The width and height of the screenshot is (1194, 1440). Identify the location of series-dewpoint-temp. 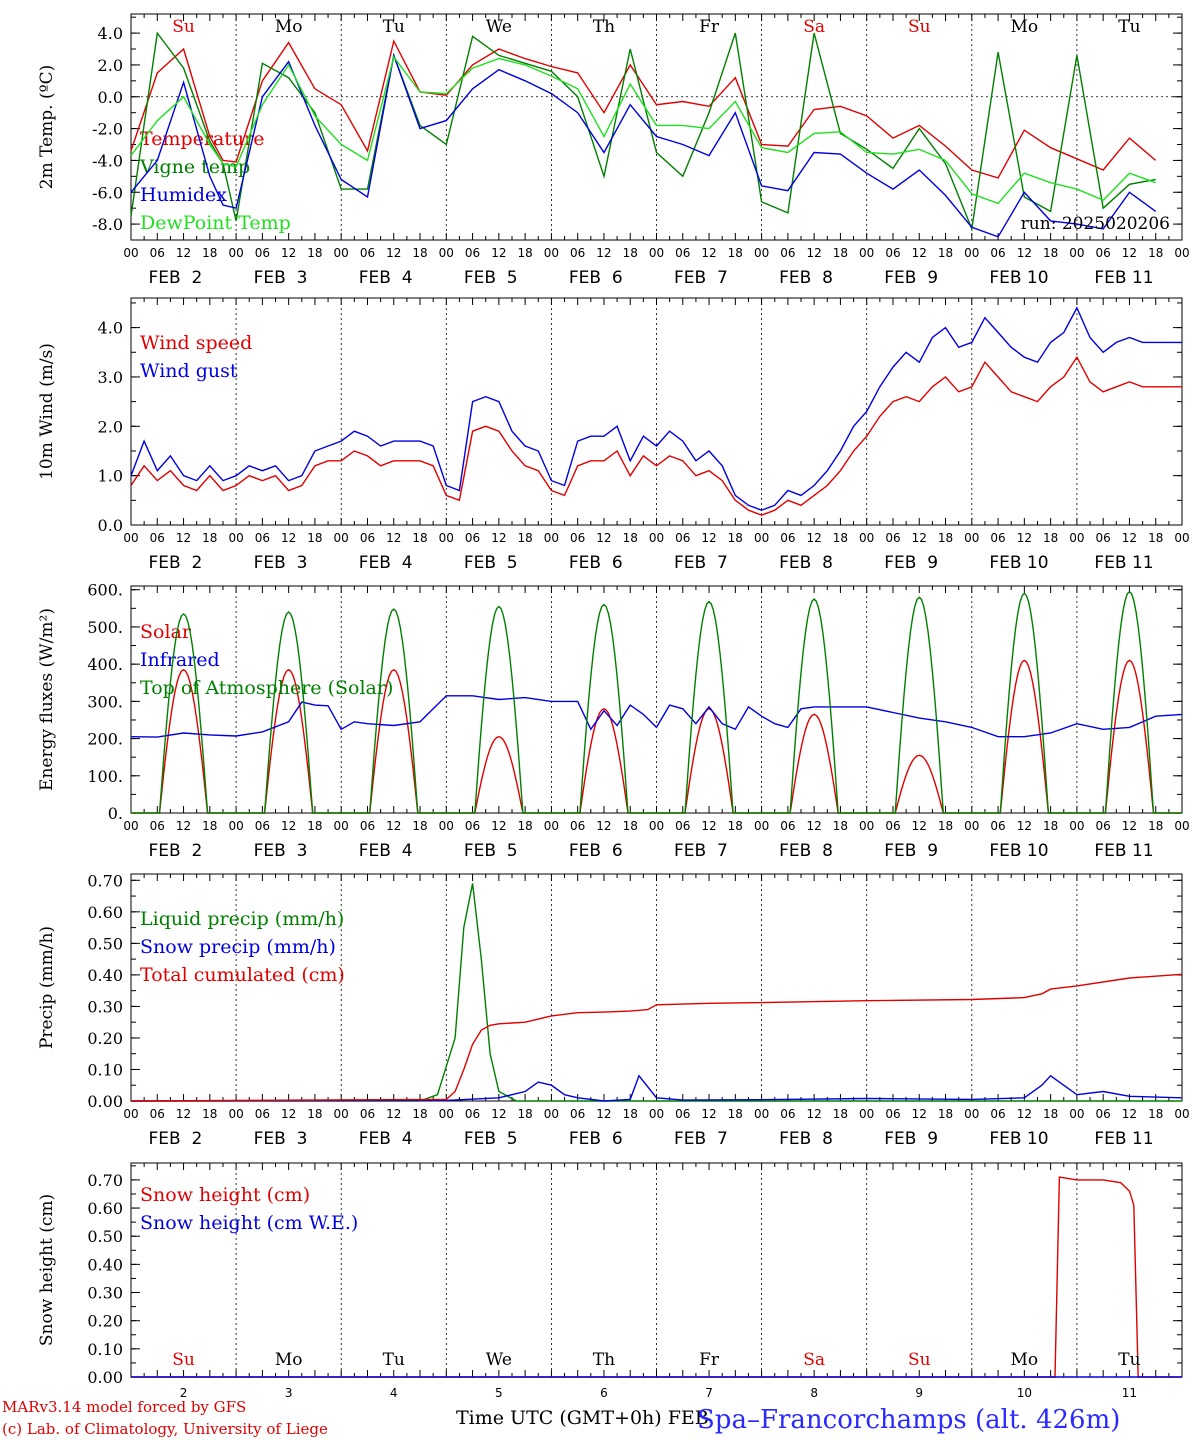
(643, 130).